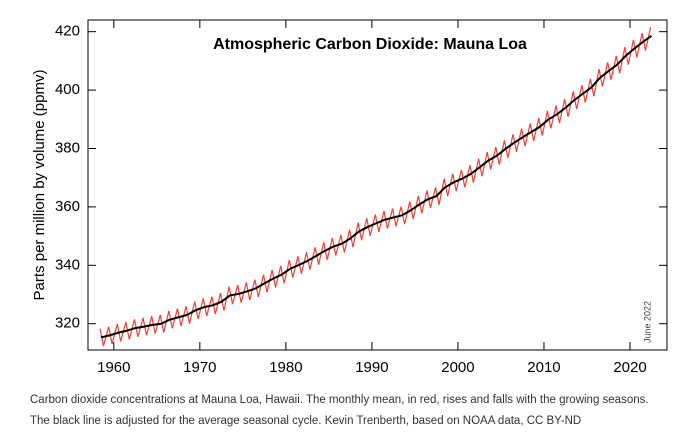 The height and width of the screenshot is (441, 700). I want to click on x-tick-label: 2000, so click(457, 367).